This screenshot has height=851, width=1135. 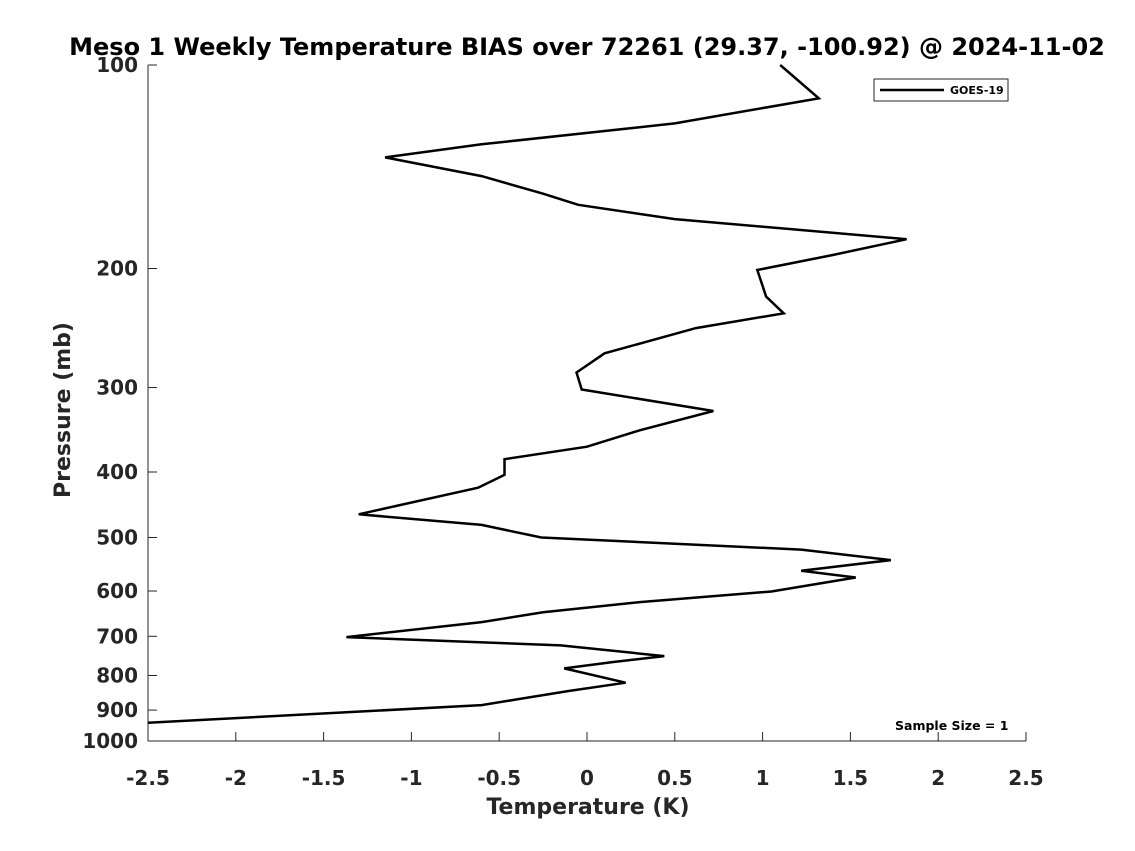 I want to click on x-tick-label: -2.5, so click(x=148, y=778).